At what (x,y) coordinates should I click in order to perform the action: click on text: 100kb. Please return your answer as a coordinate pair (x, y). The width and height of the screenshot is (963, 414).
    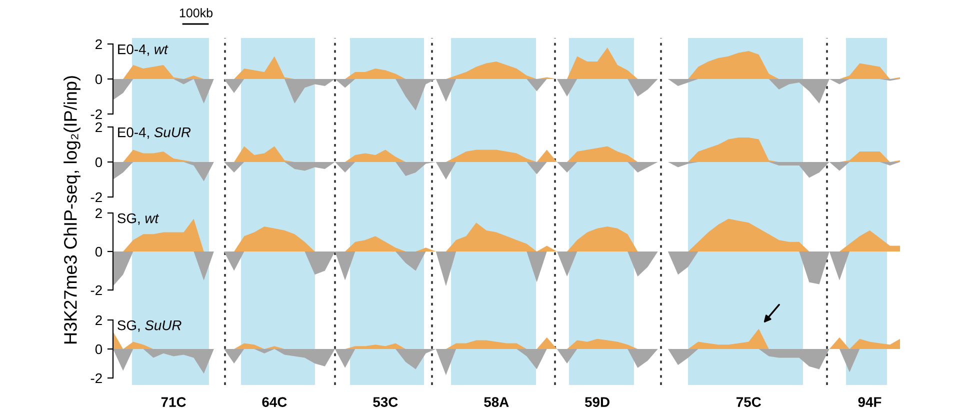
    Looking at the image, I should click on (196, 13).